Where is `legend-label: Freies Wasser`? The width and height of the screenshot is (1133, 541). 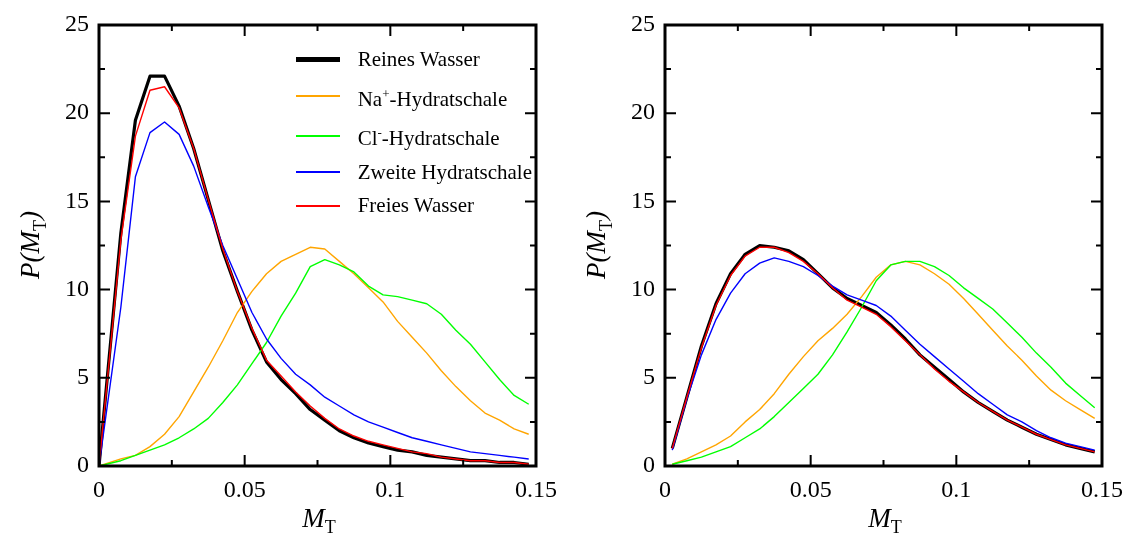 legend-label: Freies Wasser is located at coordinates (415, 205).